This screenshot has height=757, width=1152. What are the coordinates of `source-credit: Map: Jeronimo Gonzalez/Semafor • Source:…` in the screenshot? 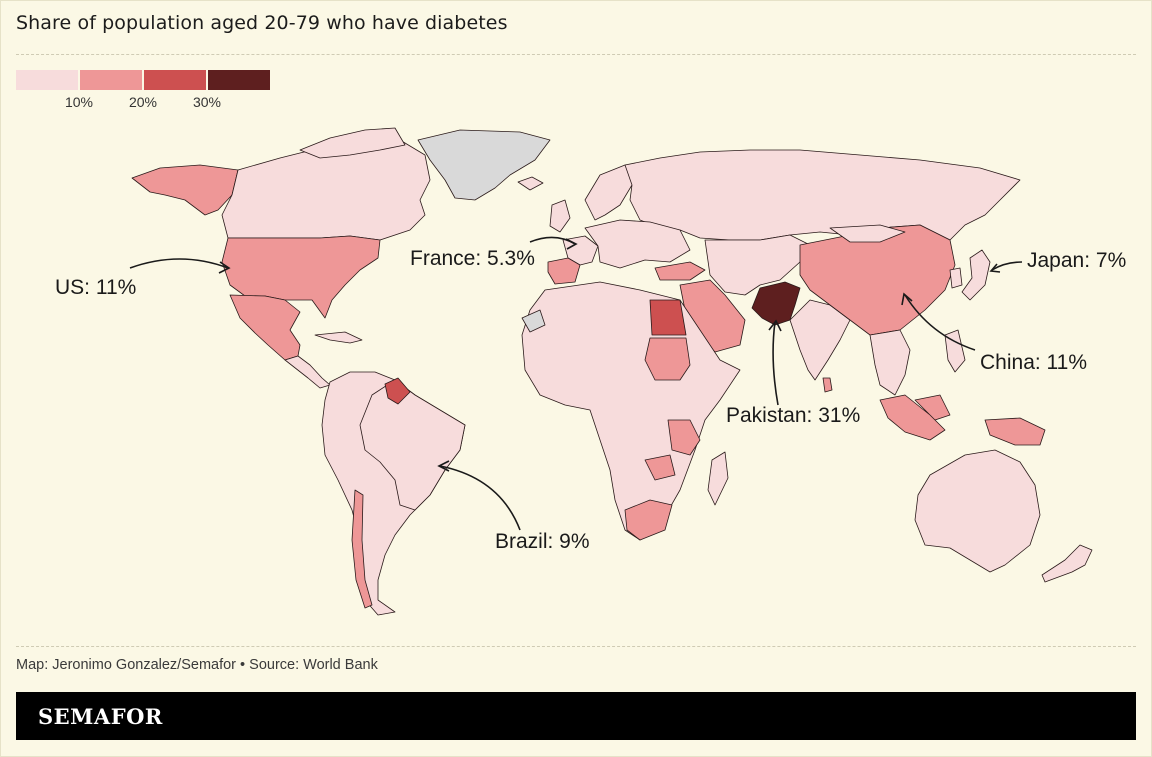 It's located at (197, 665).